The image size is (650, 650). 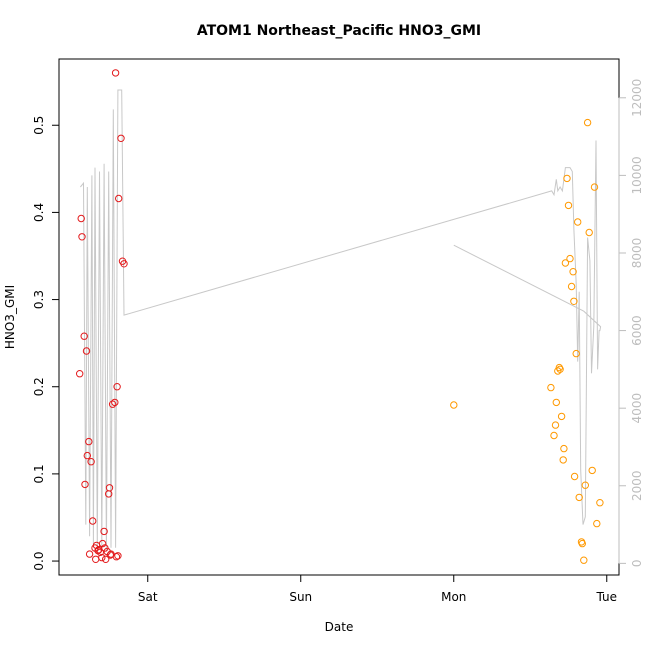 What do you see at coordinates (39, 212) in the screenshot?
I see `y-tick-label-4: 0.4` at bounding box center [39, 212].